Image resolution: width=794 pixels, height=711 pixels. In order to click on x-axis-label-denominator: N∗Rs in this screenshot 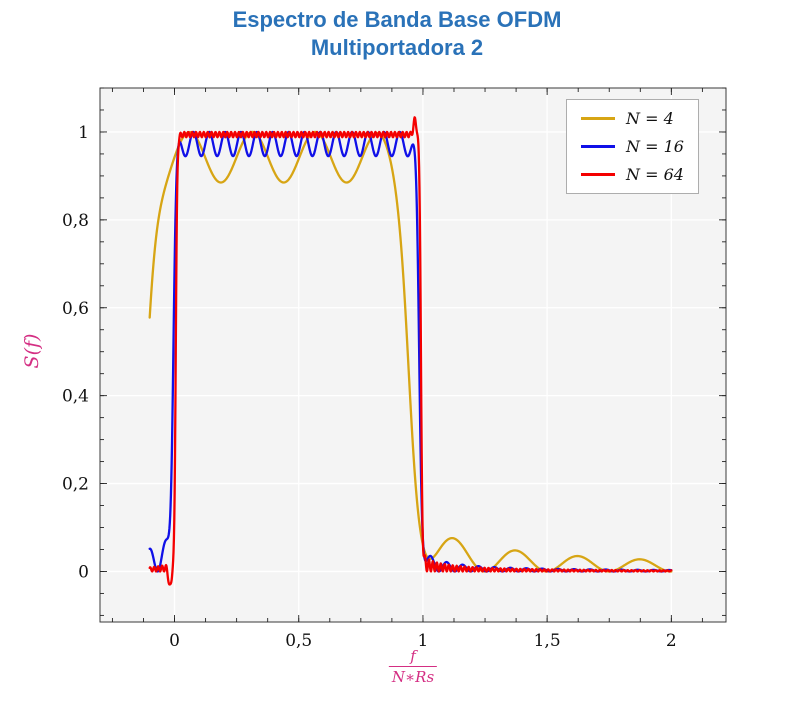, I will do `click(413, 676)`.